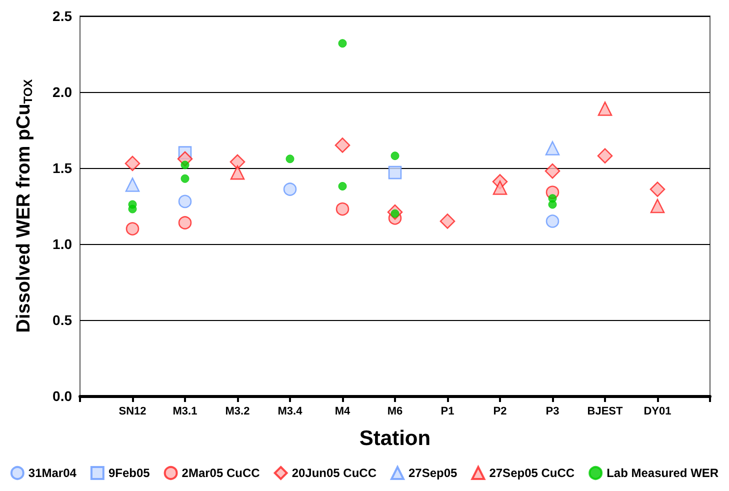  I want to click on legend-label: 2Mar05 CuCC, so click(221, 473).